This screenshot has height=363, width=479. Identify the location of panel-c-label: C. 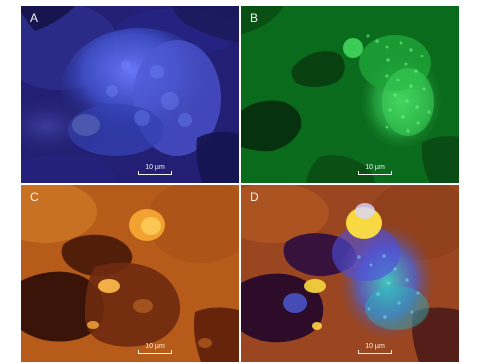
(34, 197).